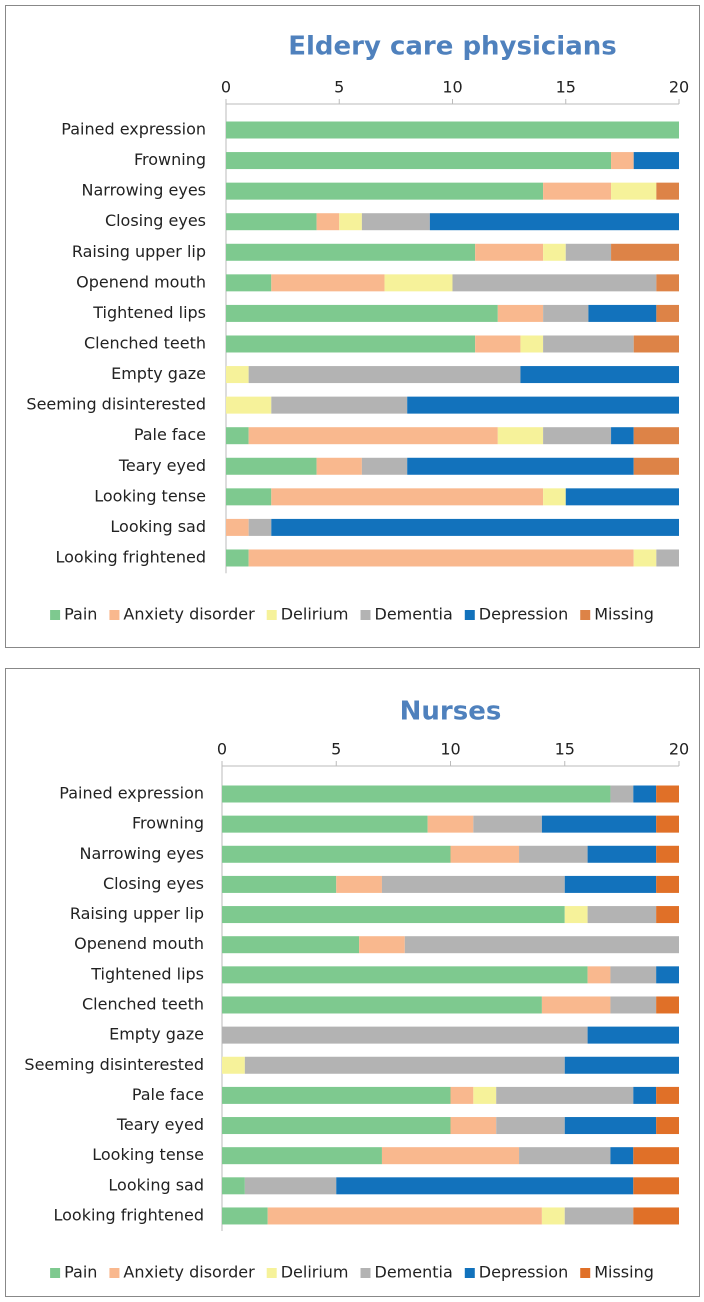 This screenshot has width=704, height=1302. Describe the element at coordinates (168, 823) in the screenshot. I see `category-label: Frowning` at that location.